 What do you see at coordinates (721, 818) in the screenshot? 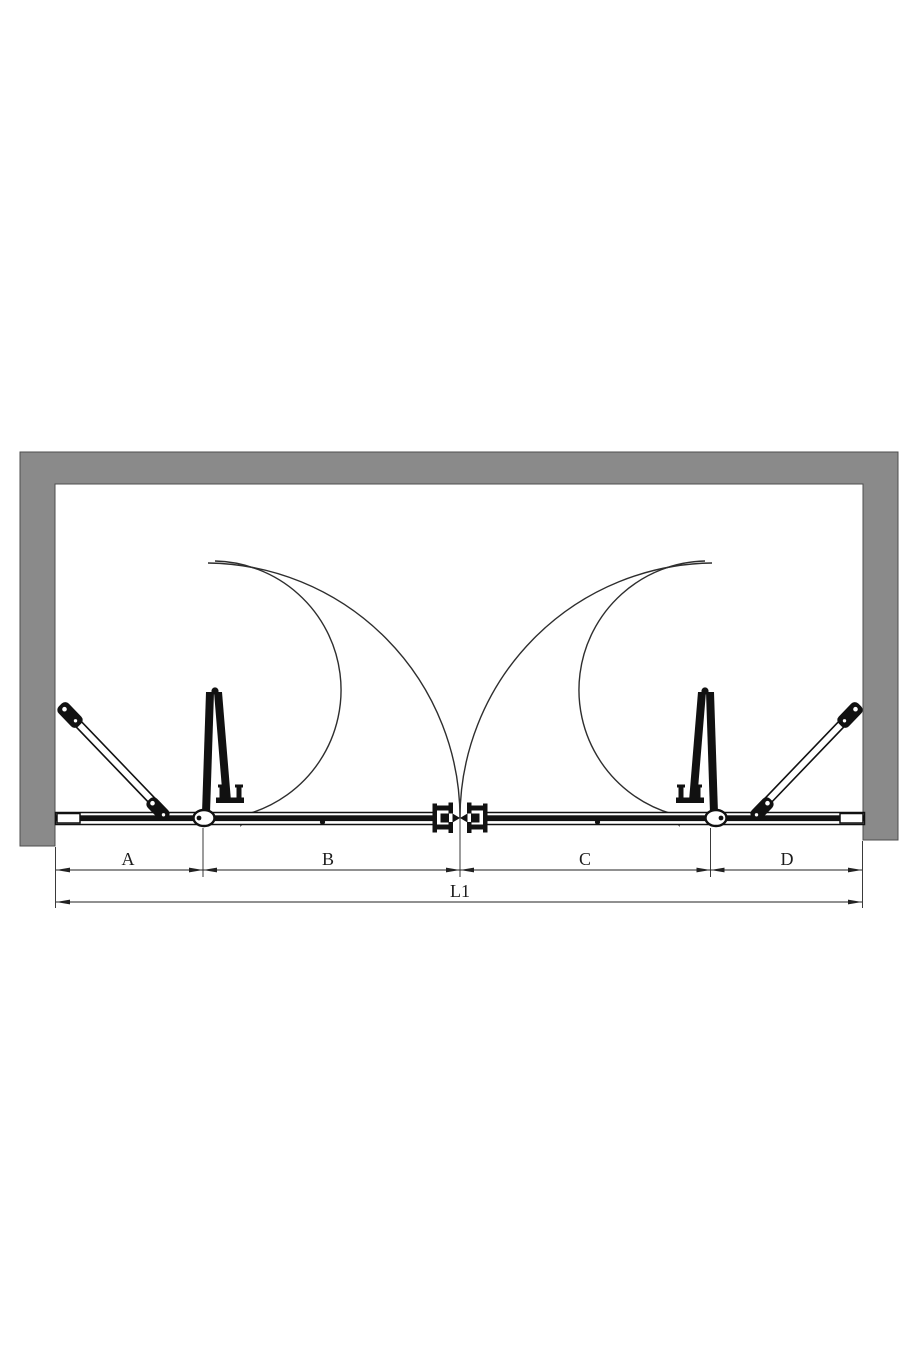
I see `pivot-pin-right` at bounding box center [721, 818].